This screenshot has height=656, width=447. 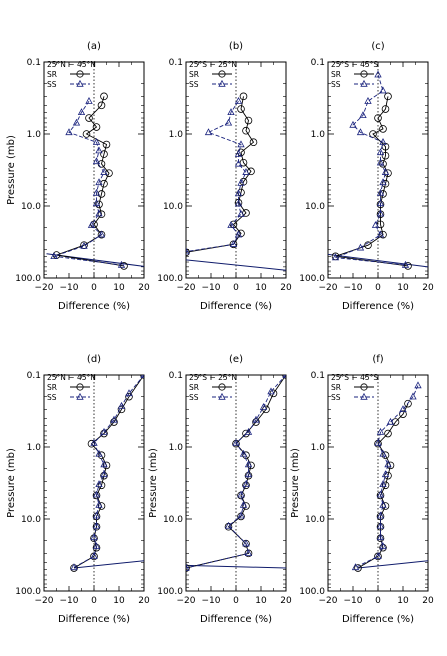 What do you see at coordinates (87, 183) in the screenshot?
I see `series-ss-line` at bounding box center [87, 183].